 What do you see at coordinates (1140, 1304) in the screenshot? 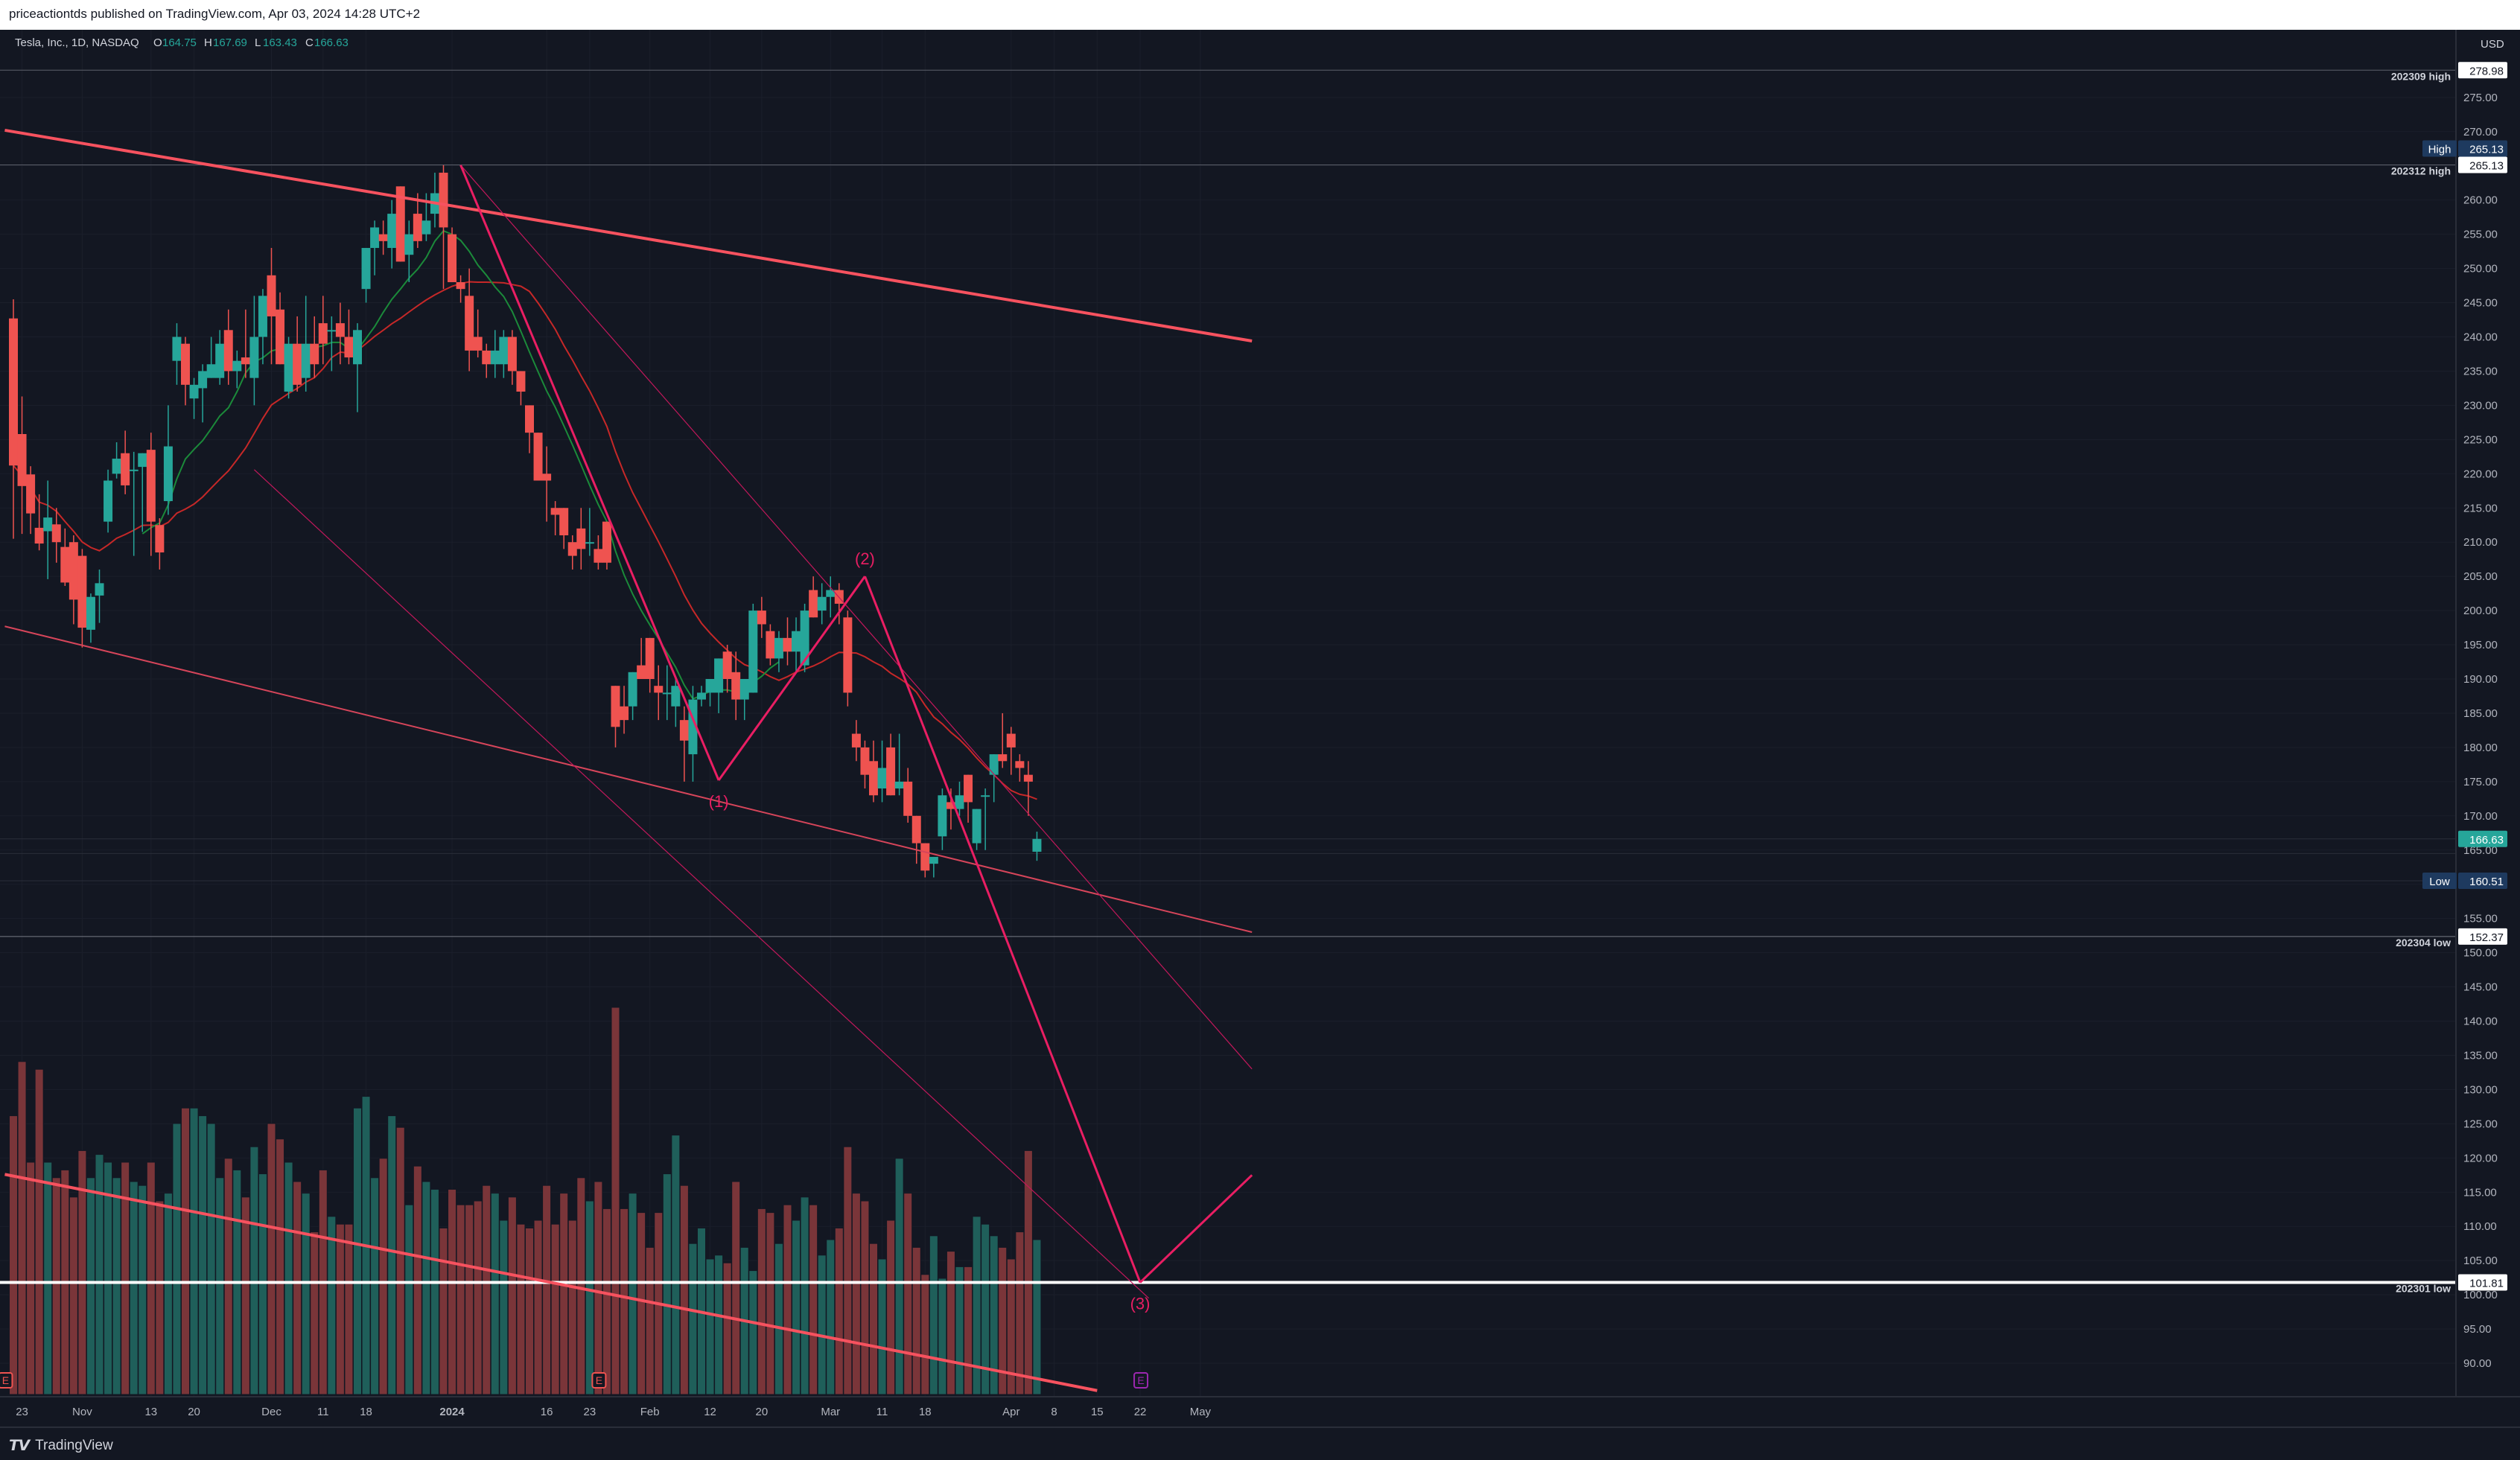
I see `wave-label: (3)` at bounding box center [1140, 1304].